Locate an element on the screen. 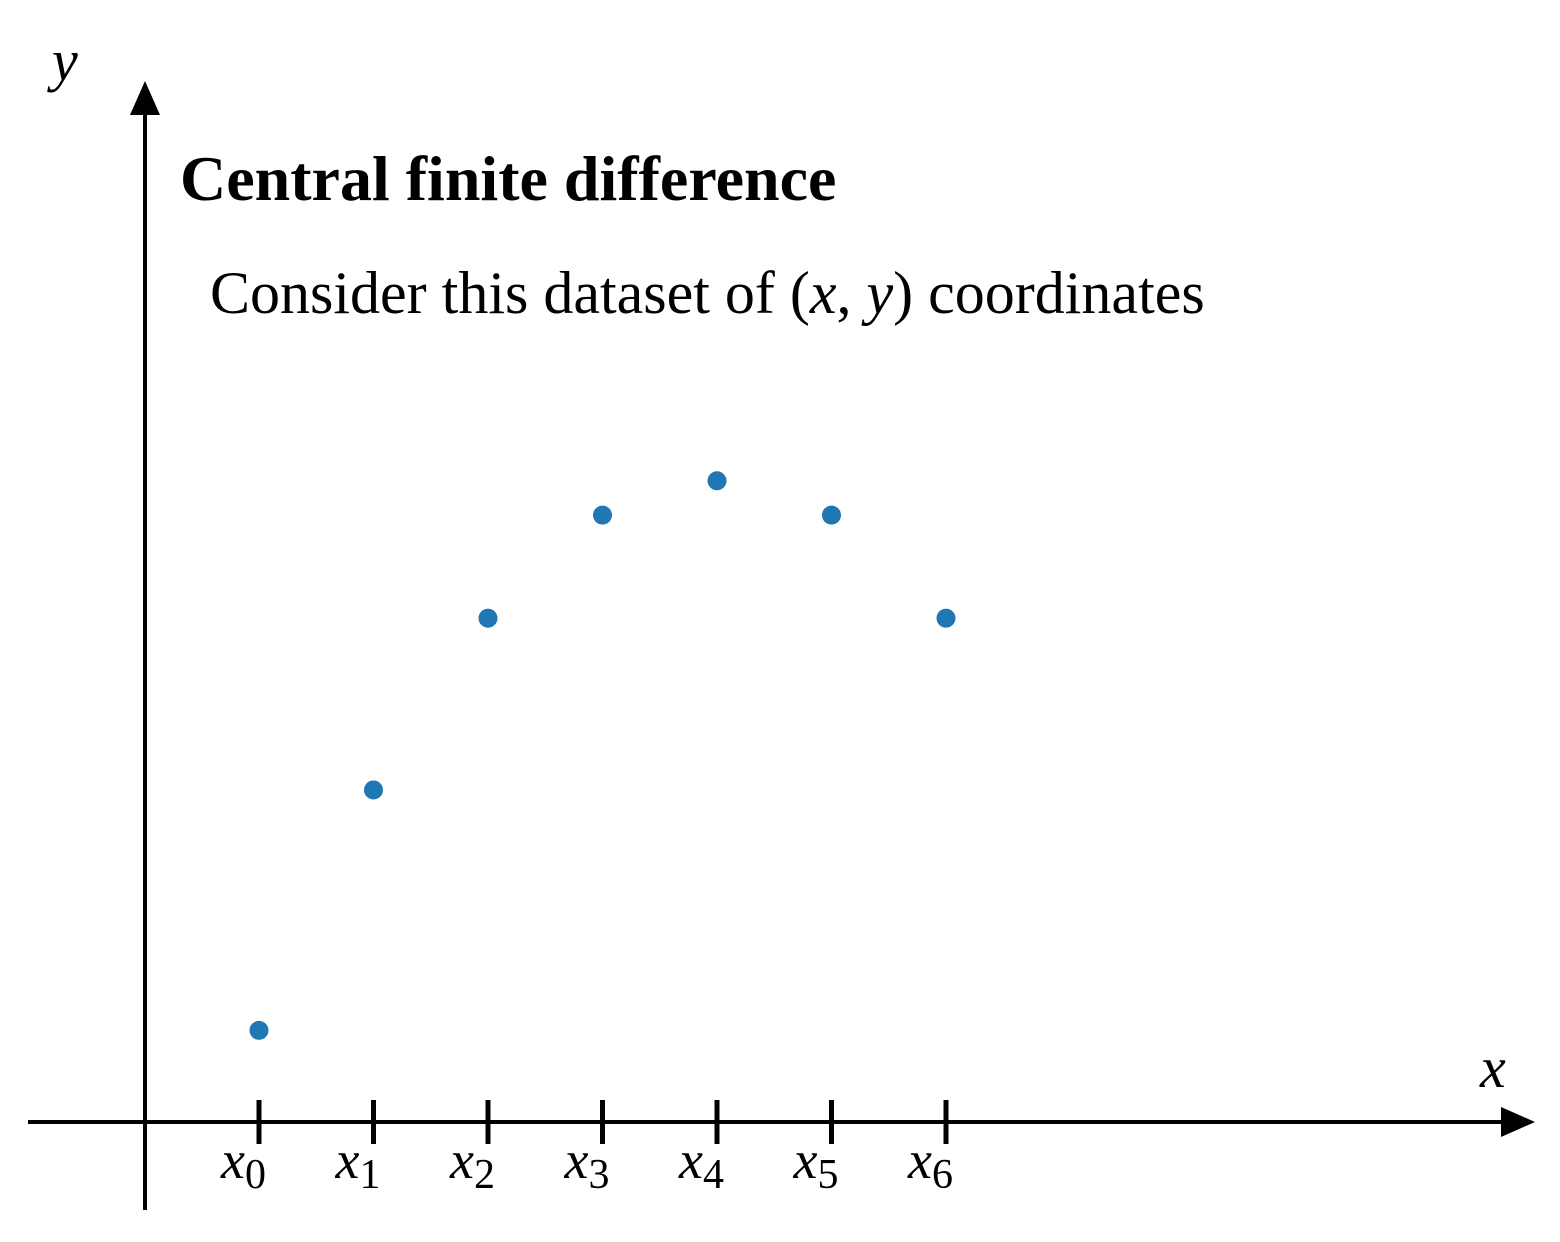 Image resolution: width=1560 pixels, height=1242 pixels. x-axis-arrowhead is located at coordinates (1518, 1122).